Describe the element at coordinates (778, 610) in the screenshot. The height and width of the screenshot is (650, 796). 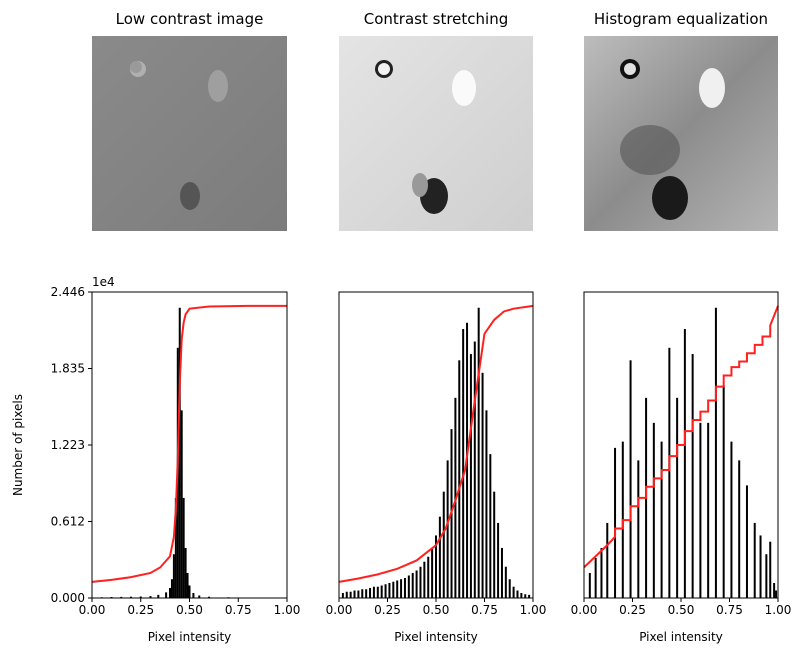
I see `x-tick-label: 1.00` at that location.